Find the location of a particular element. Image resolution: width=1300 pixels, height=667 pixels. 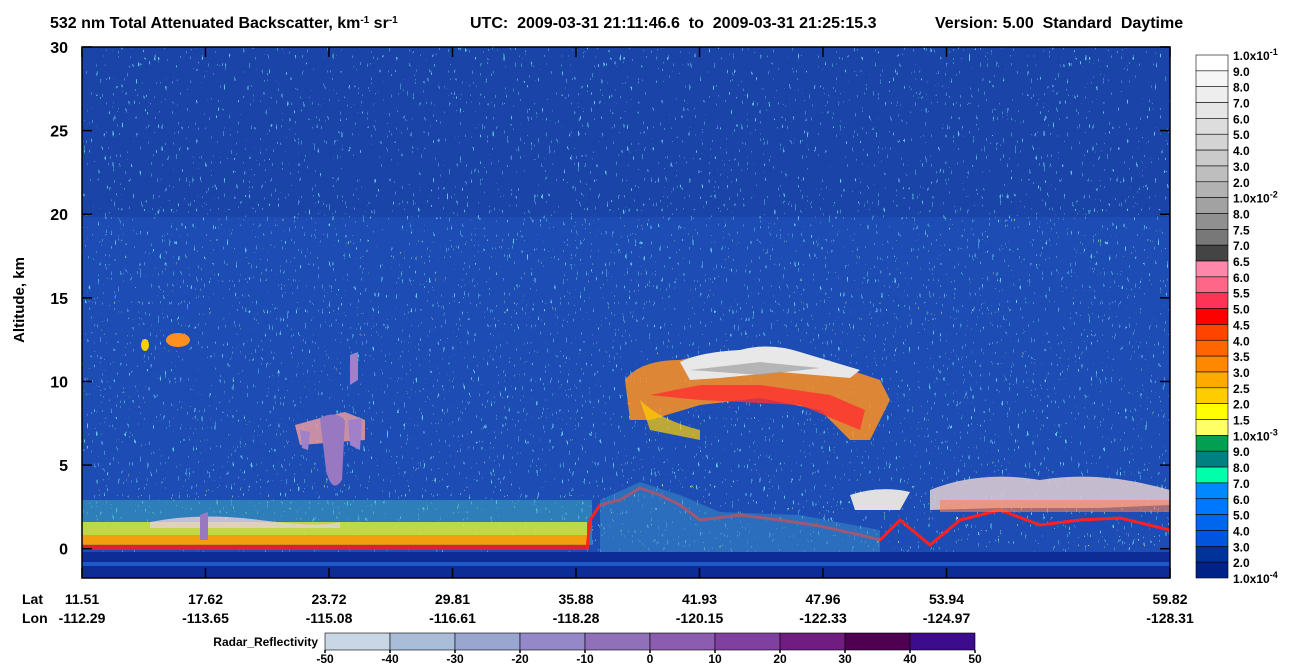

radar-tick-label: -10 is located at coordinates (585, 659).